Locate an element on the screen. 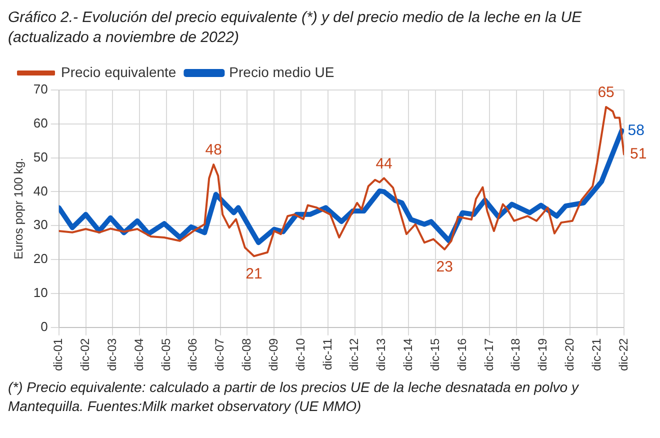  x-tick-label: dic-19 is located at coordinates (543, 355).